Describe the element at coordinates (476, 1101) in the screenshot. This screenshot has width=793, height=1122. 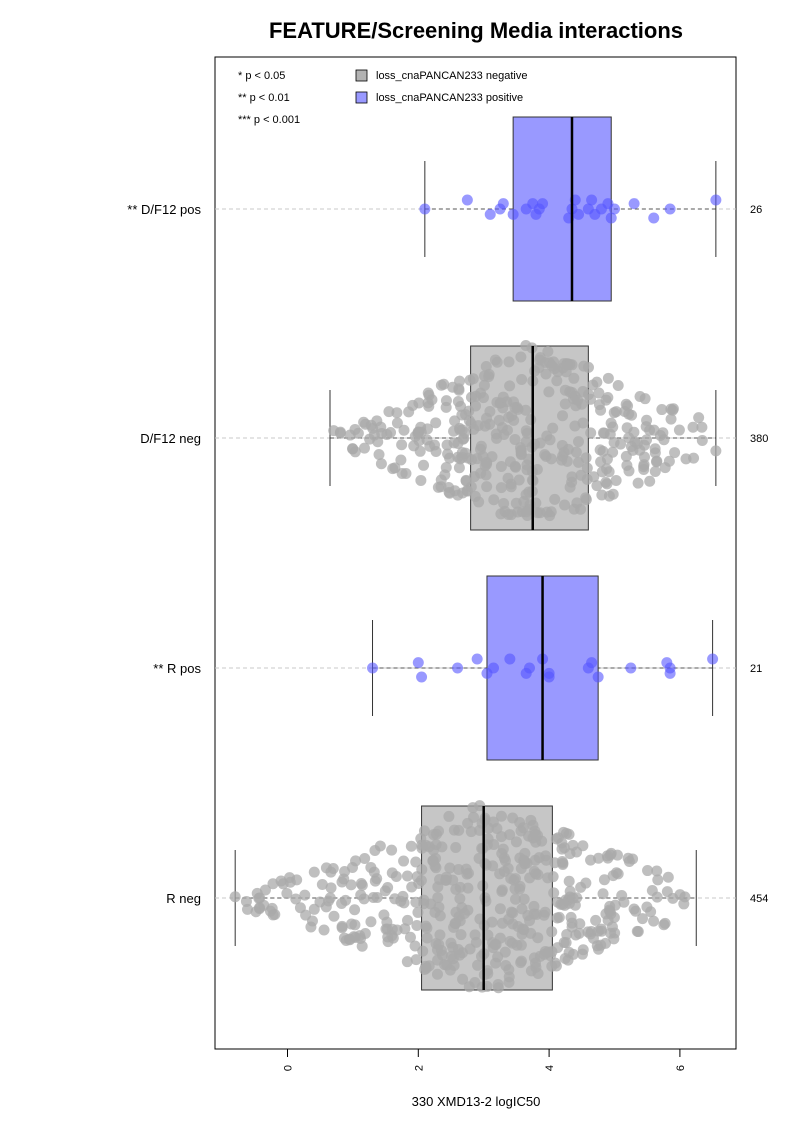
I see `x-axis-label: 330 XMD13-2 logIC50` at that location.